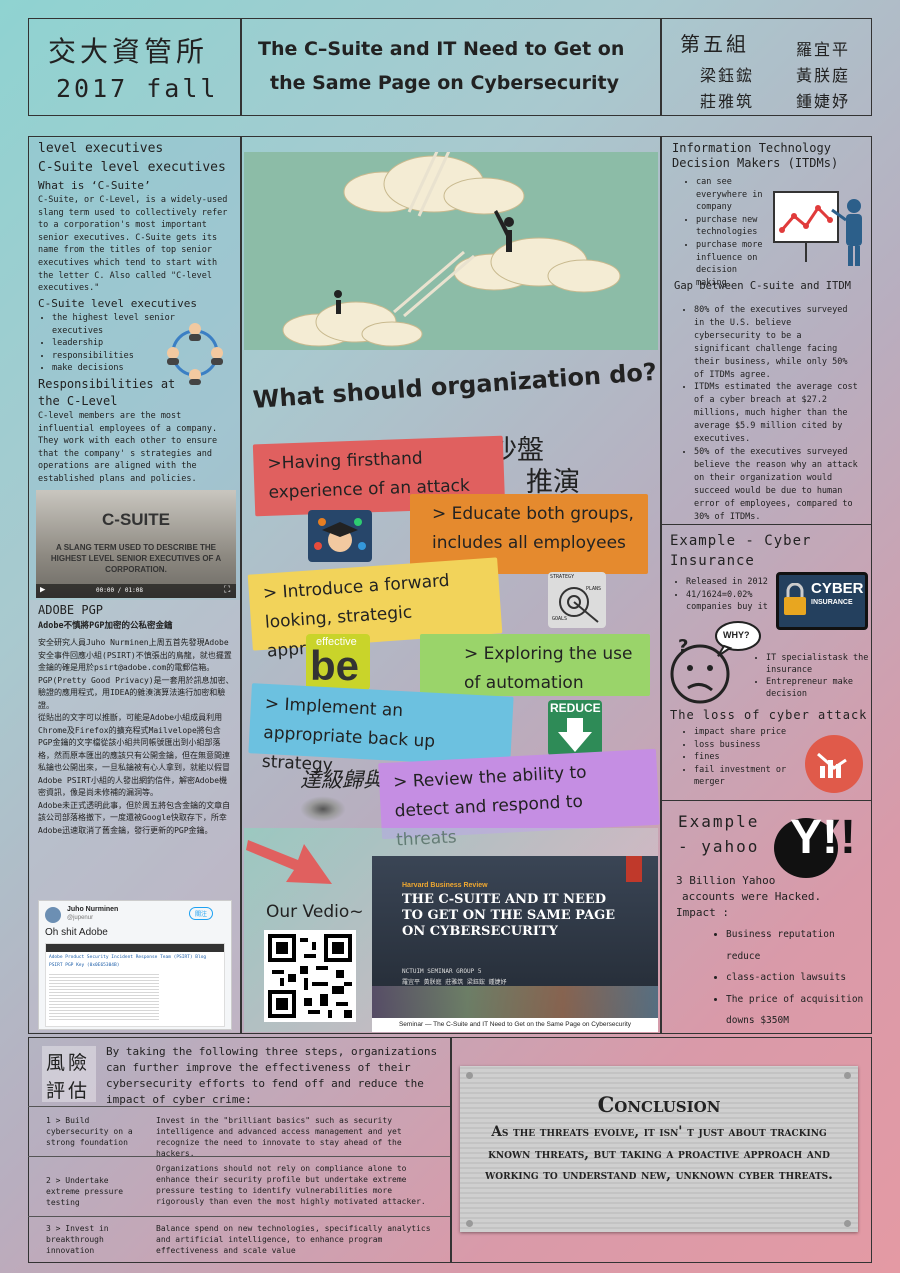  I want to click on level-heading: C-Suite level executives, so click(117, 303).